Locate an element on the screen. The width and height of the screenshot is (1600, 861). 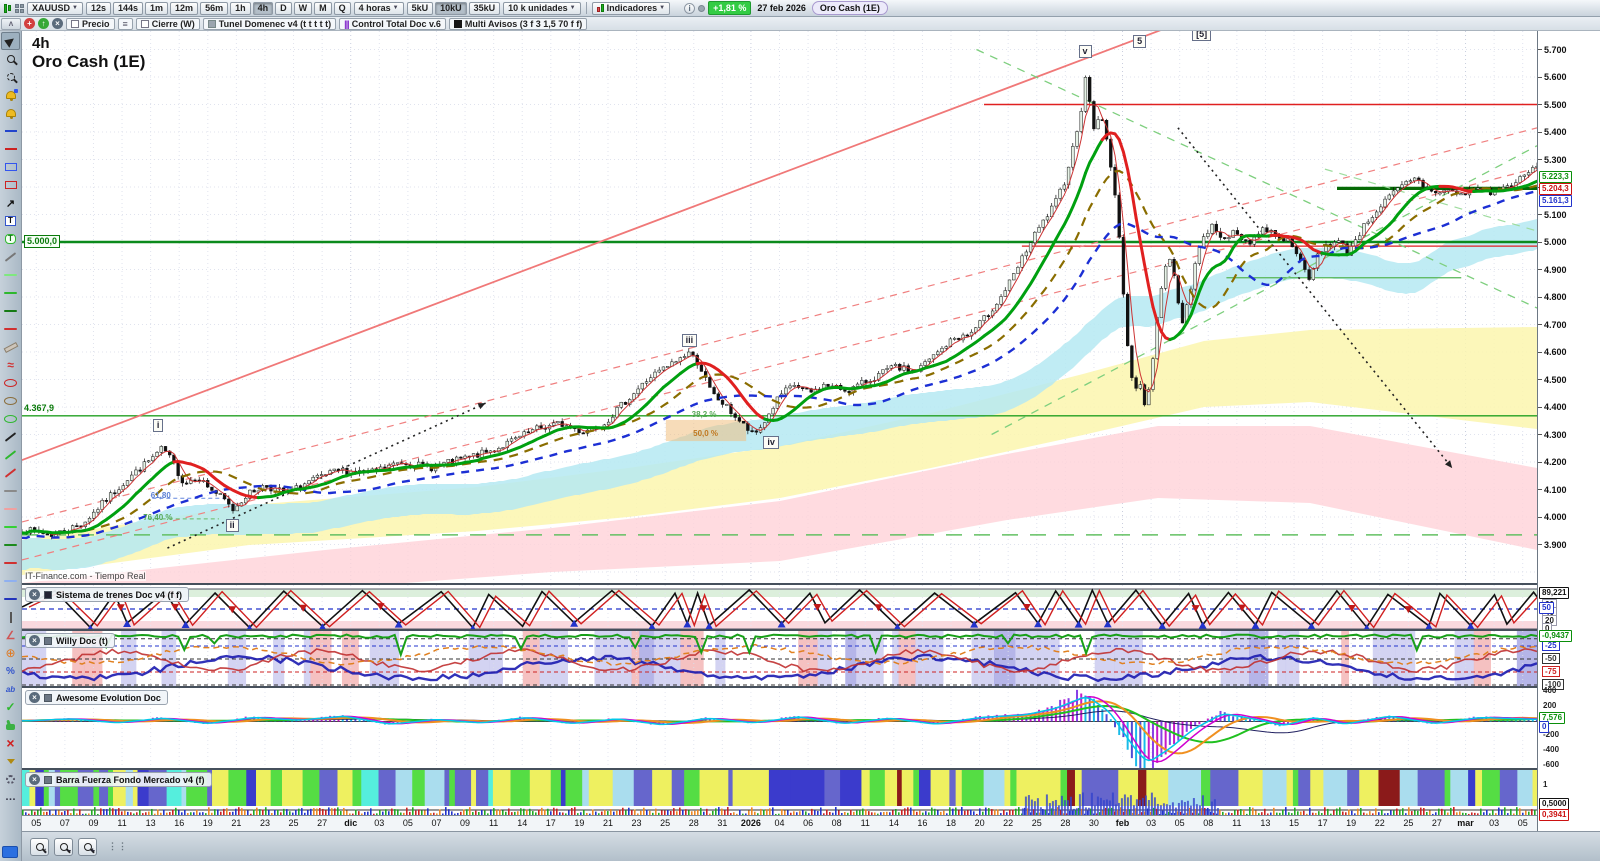
time-tick: 19 is located at coordinates (1351, 823).